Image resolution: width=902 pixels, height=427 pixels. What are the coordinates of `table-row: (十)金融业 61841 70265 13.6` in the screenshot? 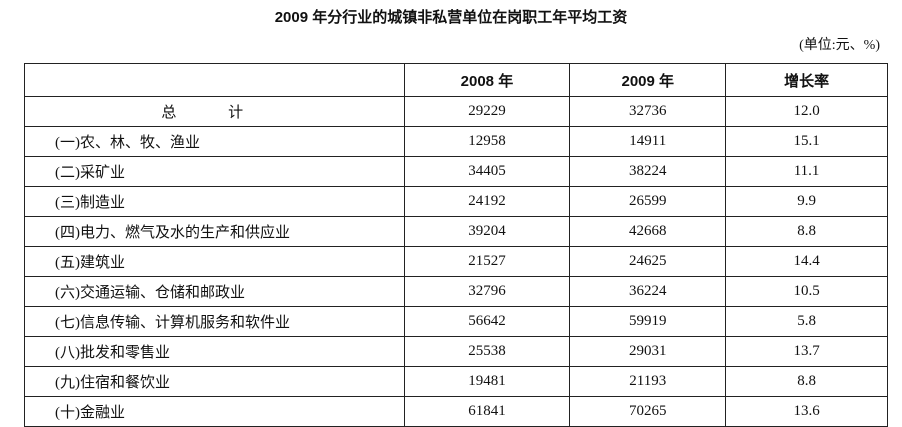 It's located at (456, 411).